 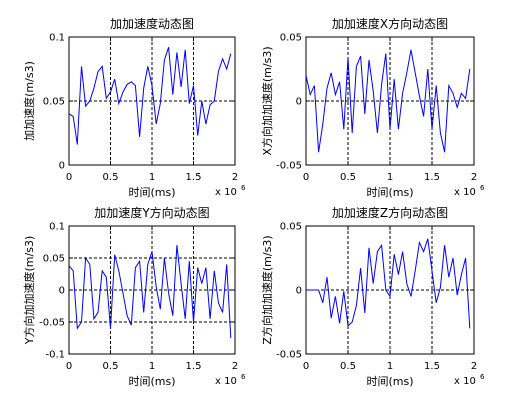 I want to click on chart-title: 加加速度Z方向动态图, so click(x=390, y=212).